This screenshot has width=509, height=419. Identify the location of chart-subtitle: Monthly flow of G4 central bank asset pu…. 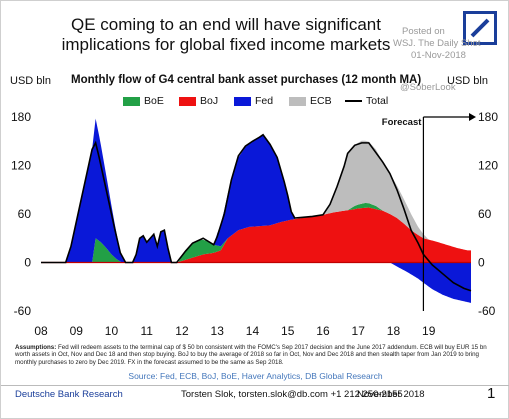
(246, 80).